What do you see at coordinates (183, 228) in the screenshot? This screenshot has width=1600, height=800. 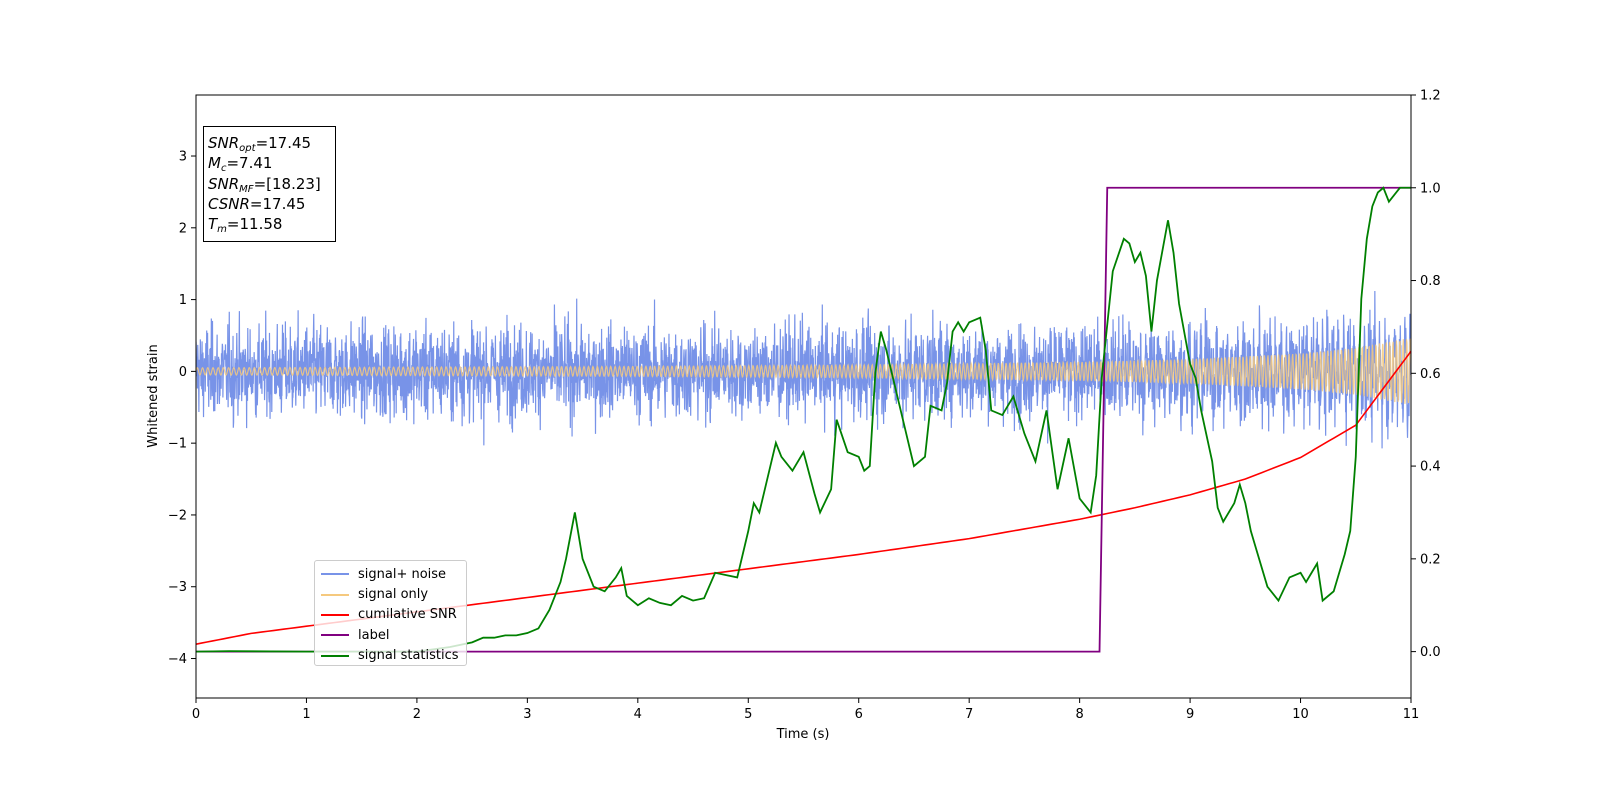 I see `y-tick-label: 2` at bounding box center [183, 228].